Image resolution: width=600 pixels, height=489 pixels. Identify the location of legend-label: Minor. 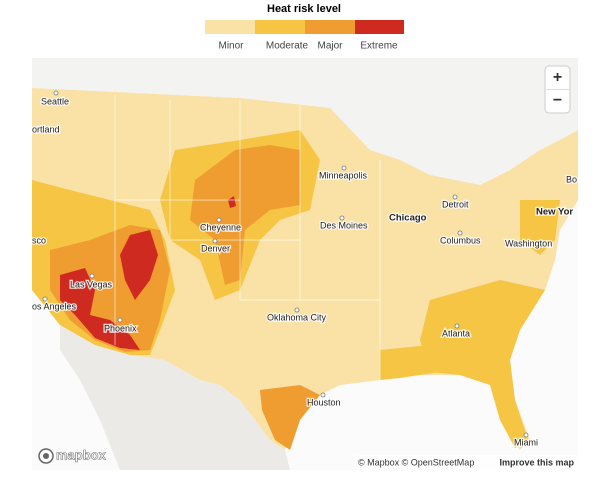
(231, 46).